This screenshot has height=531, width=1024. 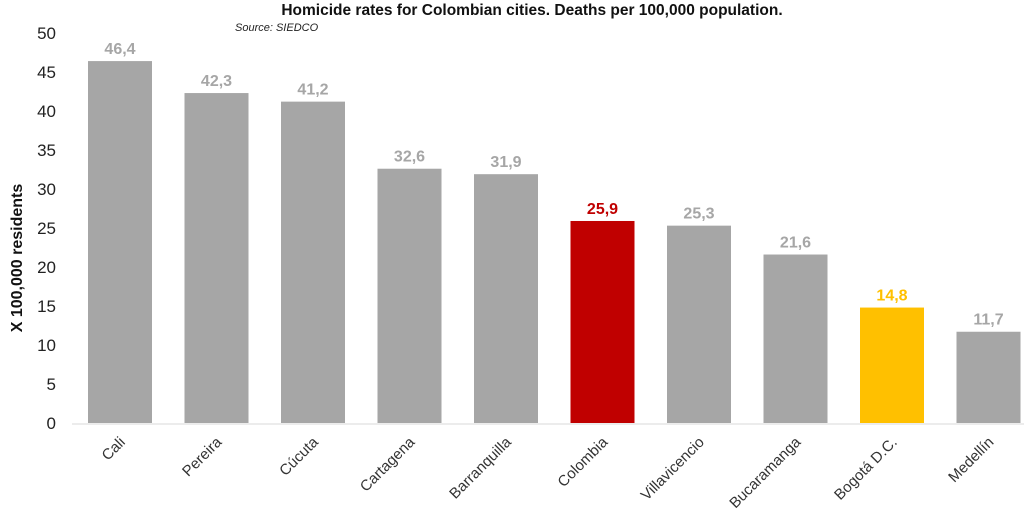 I want to click on bar-bucaramanga, so click(x=795, y=338).